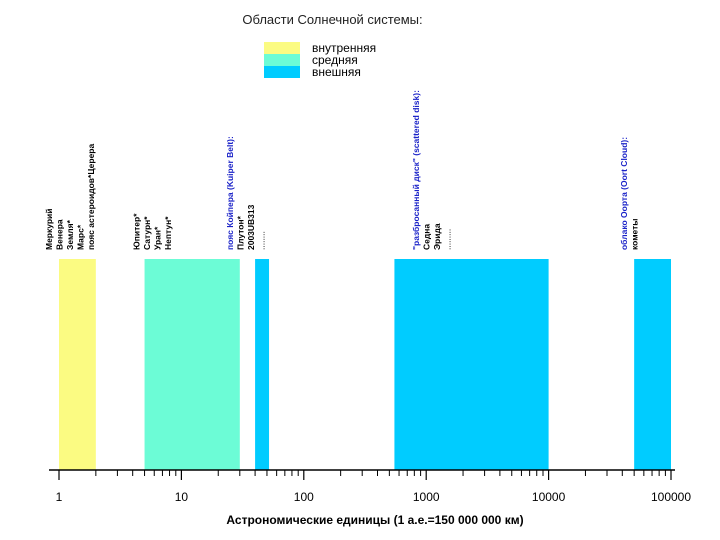 The width and height of the screenshot is (720, 540). I want to click on object-label: Нептун*, so click(168, 233).